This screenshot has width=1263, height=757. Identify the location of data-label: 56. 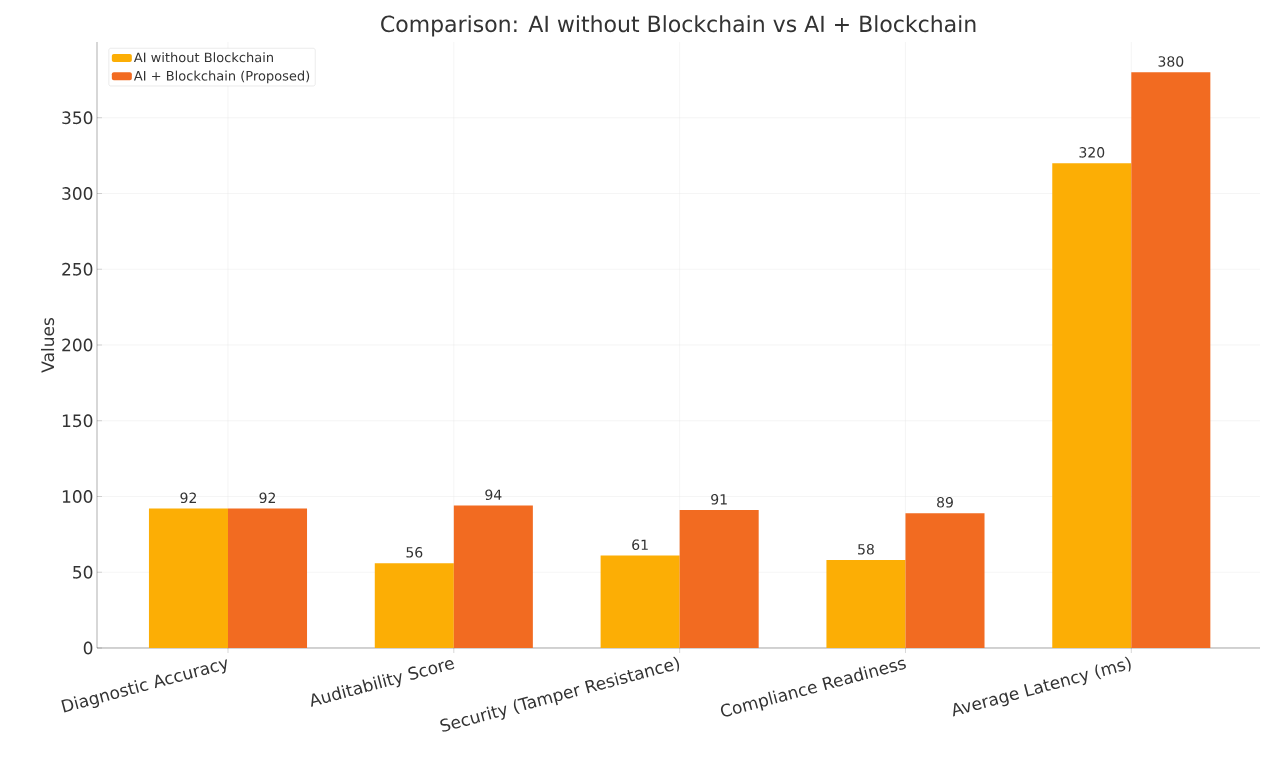
(414, 552).